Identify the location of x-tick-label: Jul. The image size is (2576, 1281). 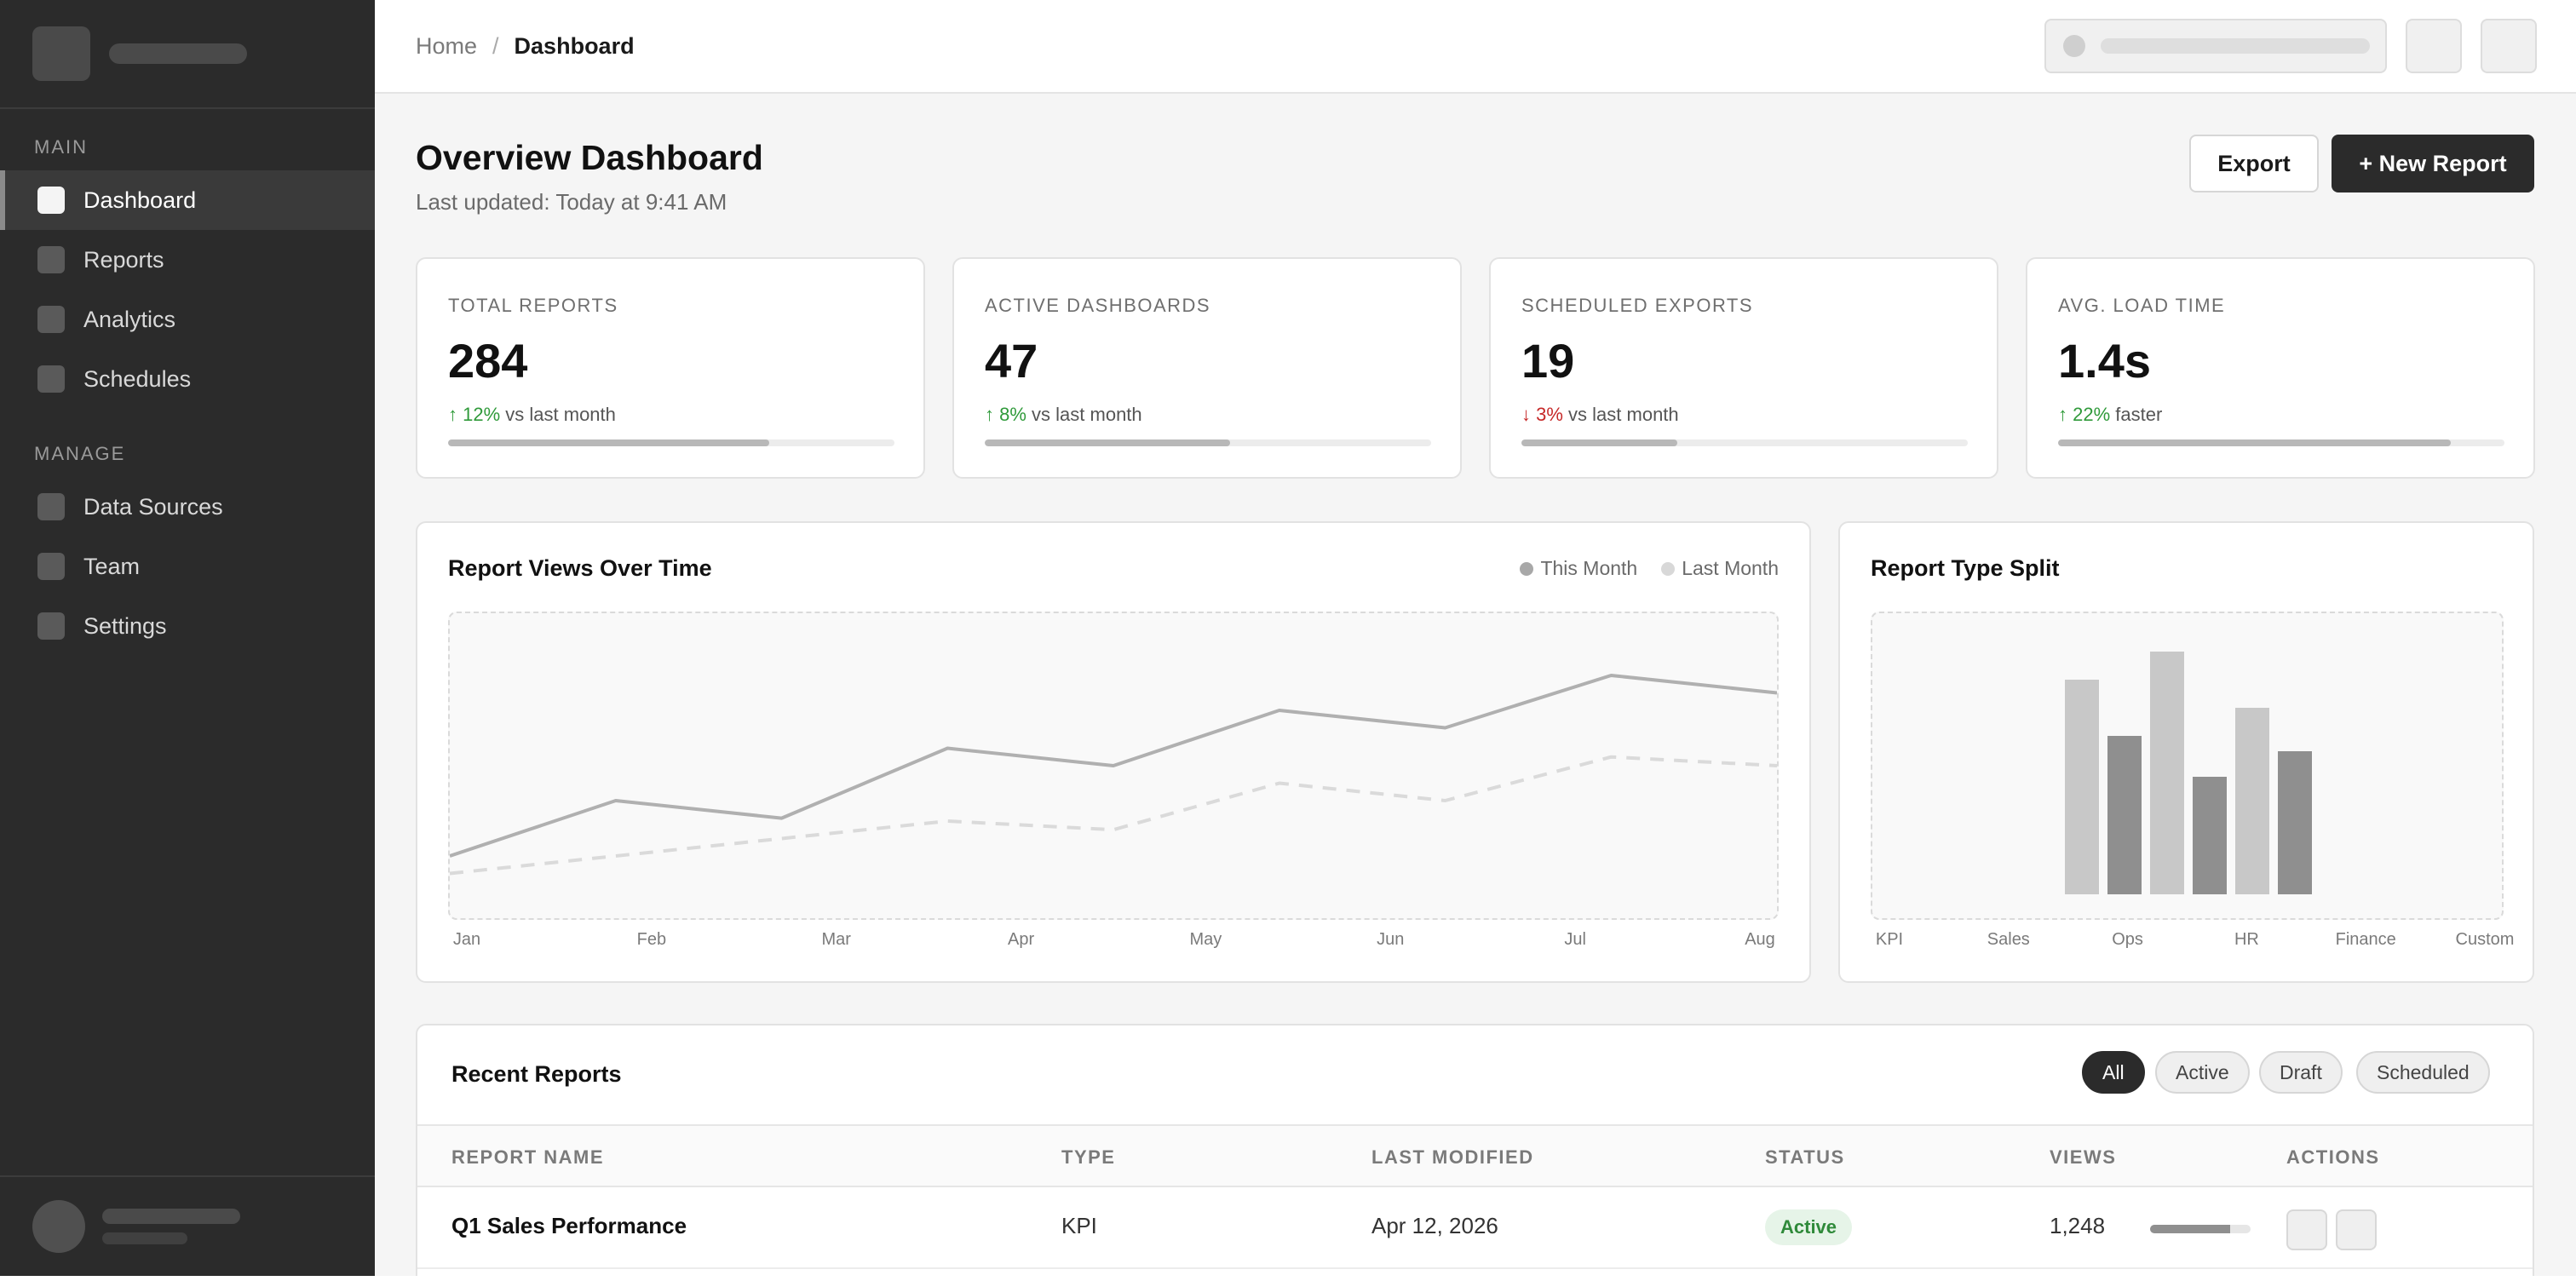
(1575, 939).